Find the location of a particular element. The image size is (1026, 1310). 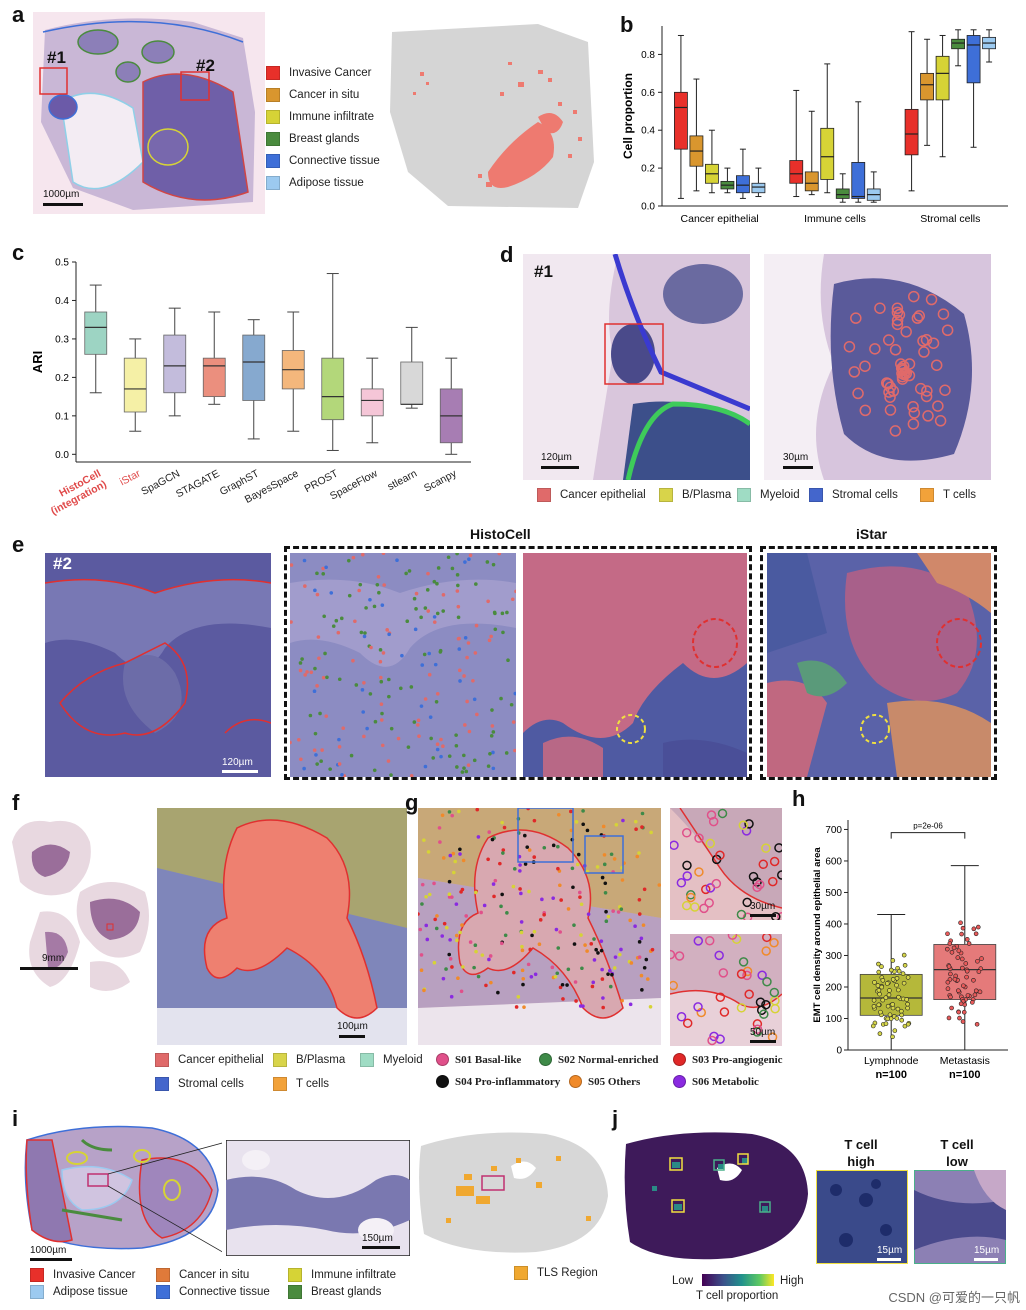

y-axis-label: ARI is located at coordinates (37, 362).